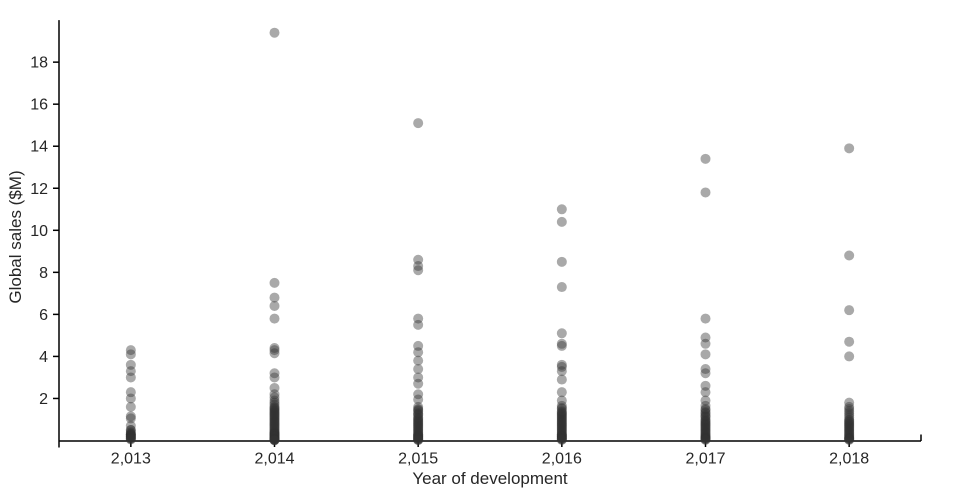 Image resolution: width=960 pixels, height=500 pixels. What do you see at coordinates (39, 63) in the screenshot?
I see `y-tick-label: 18` at bounding box center [39, 63].